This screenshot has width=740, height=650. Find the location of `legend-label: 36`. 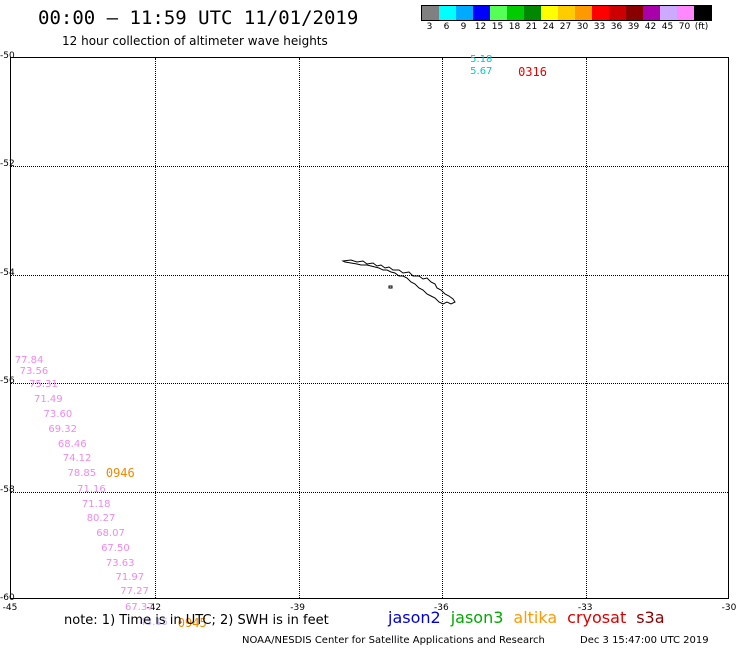

legend-label: 36 is located at coordinates (616, 27).